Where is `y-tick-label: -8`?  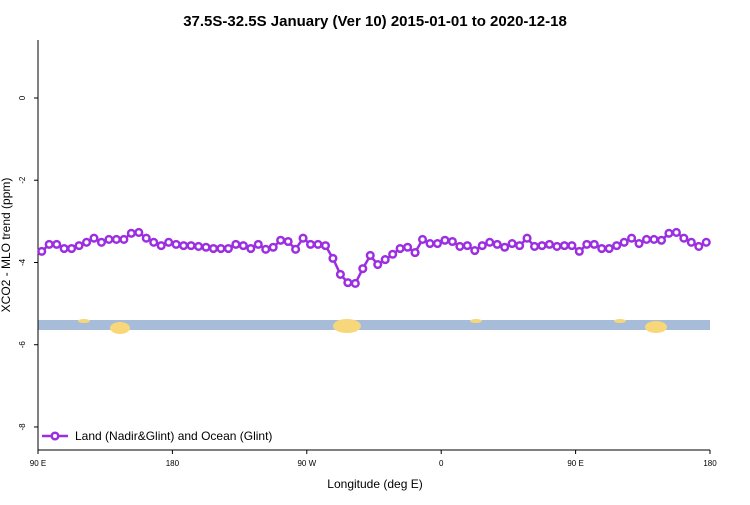
y-tick-label: -8 is located at coordinates (22, 427).